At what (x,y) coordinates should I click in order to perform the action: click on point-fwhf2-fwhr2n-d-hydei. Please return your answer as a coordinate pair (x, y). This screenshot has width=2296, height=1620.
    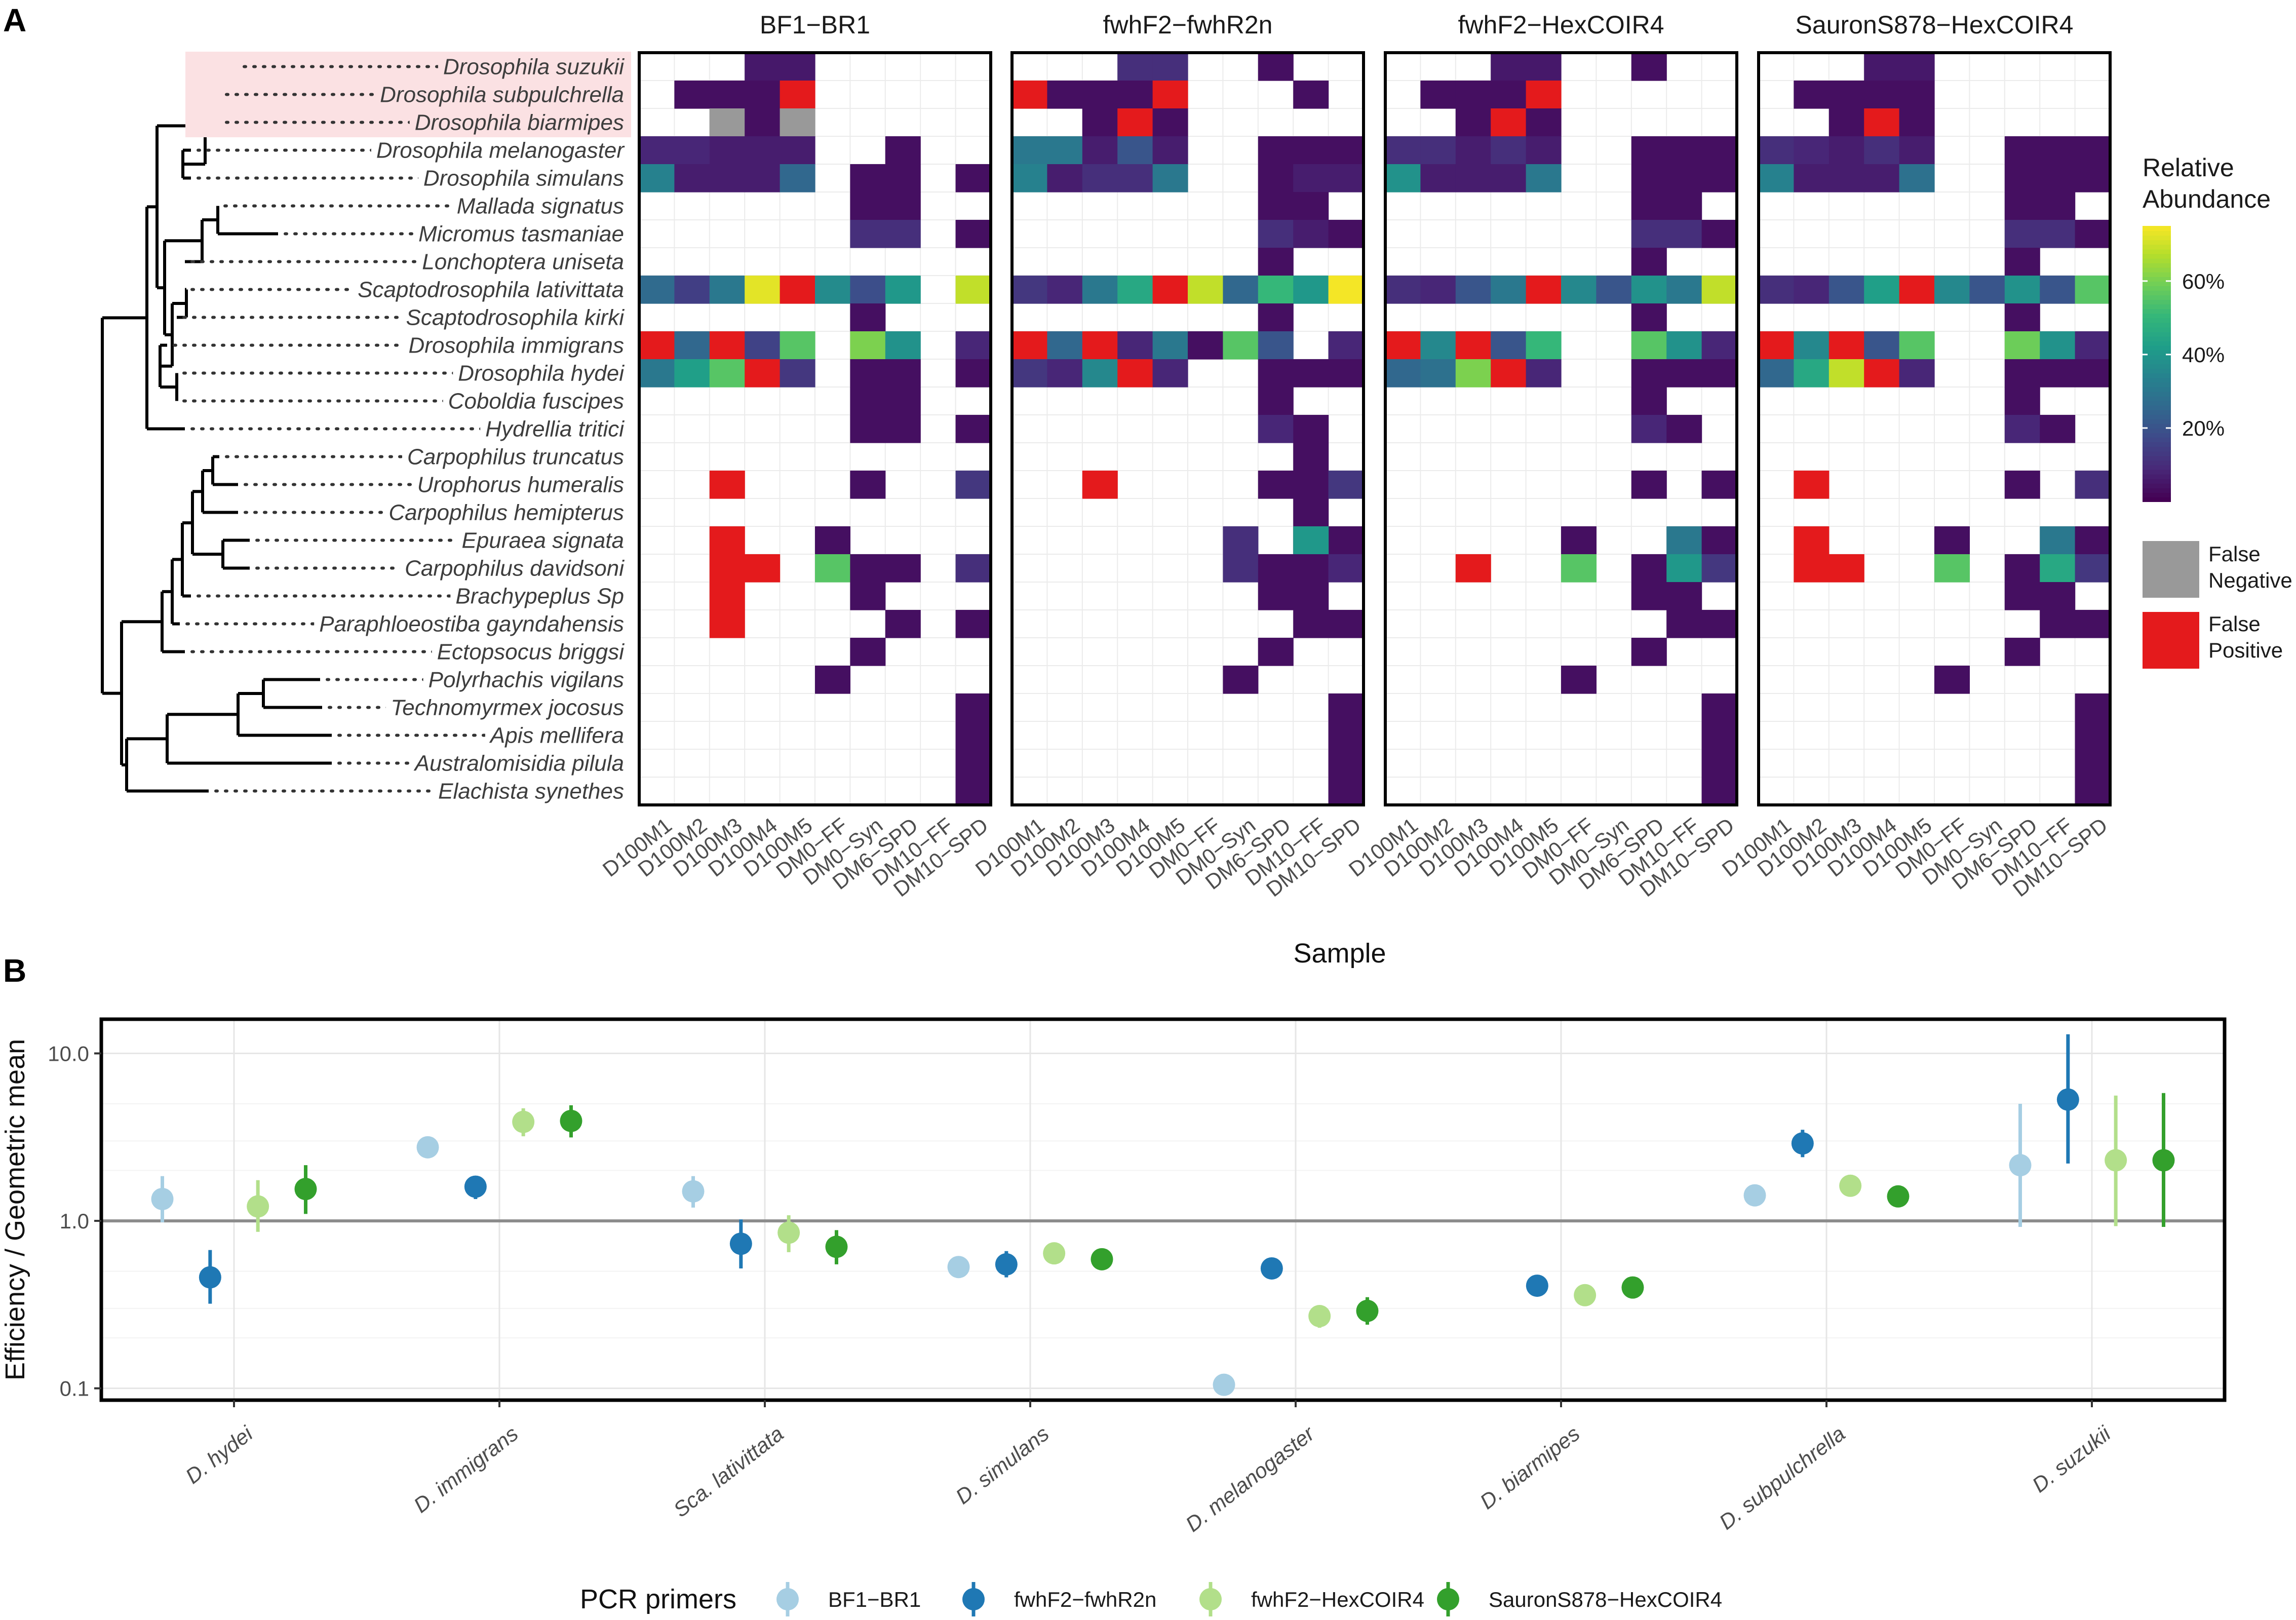
    Looking at the image, I should click on (210, 1277).